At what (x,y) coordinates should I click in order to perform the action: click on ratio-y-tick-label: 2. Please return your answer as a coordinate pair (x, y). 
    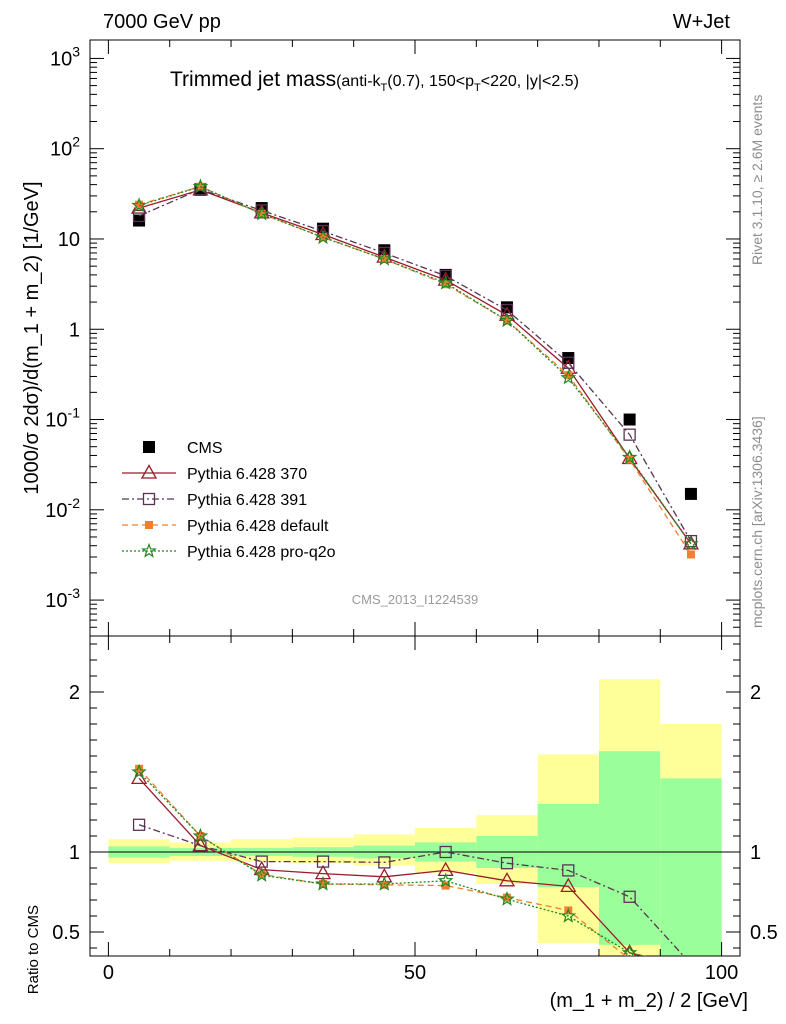
    Looking at the image, I should click on (74, 693).